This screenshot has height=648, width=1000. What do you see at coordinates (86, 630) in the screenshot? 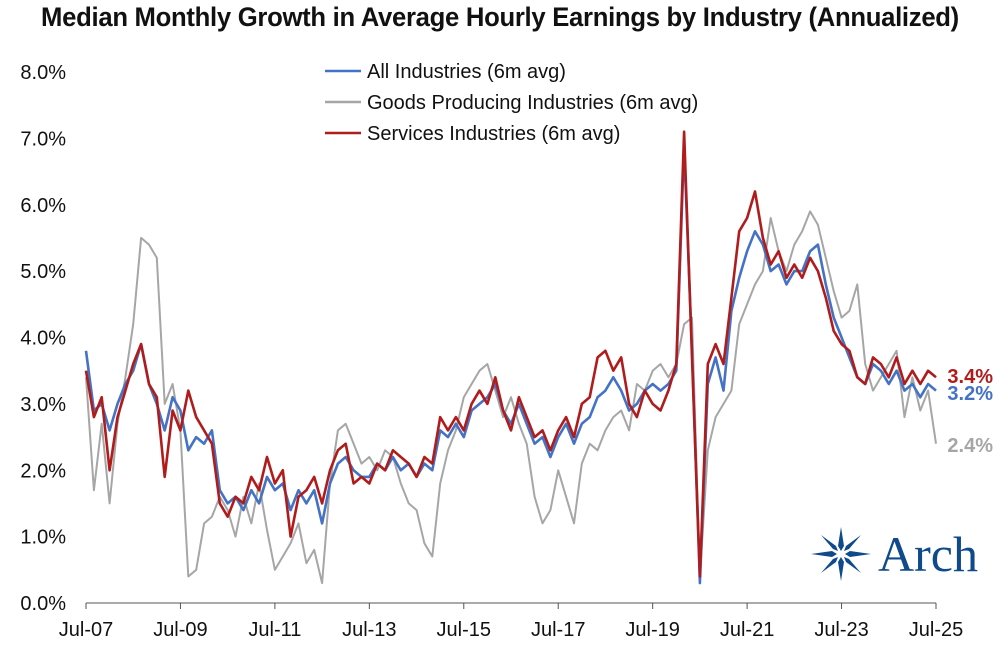
I see `x-tick-label: Jul-07` at bounding box center [86, 630].